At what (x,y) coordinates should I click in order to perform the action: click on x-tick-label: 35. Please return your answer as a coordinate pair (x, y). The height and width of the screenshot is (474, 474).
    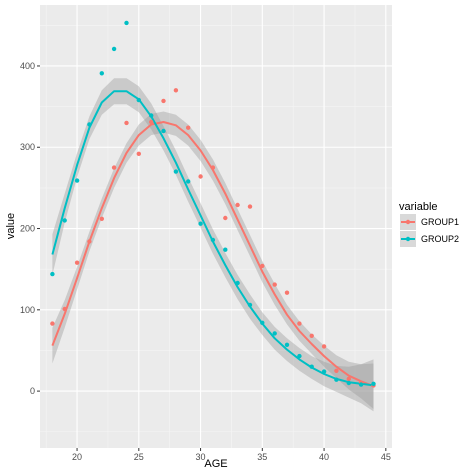
    Looking at the image, I should click on (262, 457).